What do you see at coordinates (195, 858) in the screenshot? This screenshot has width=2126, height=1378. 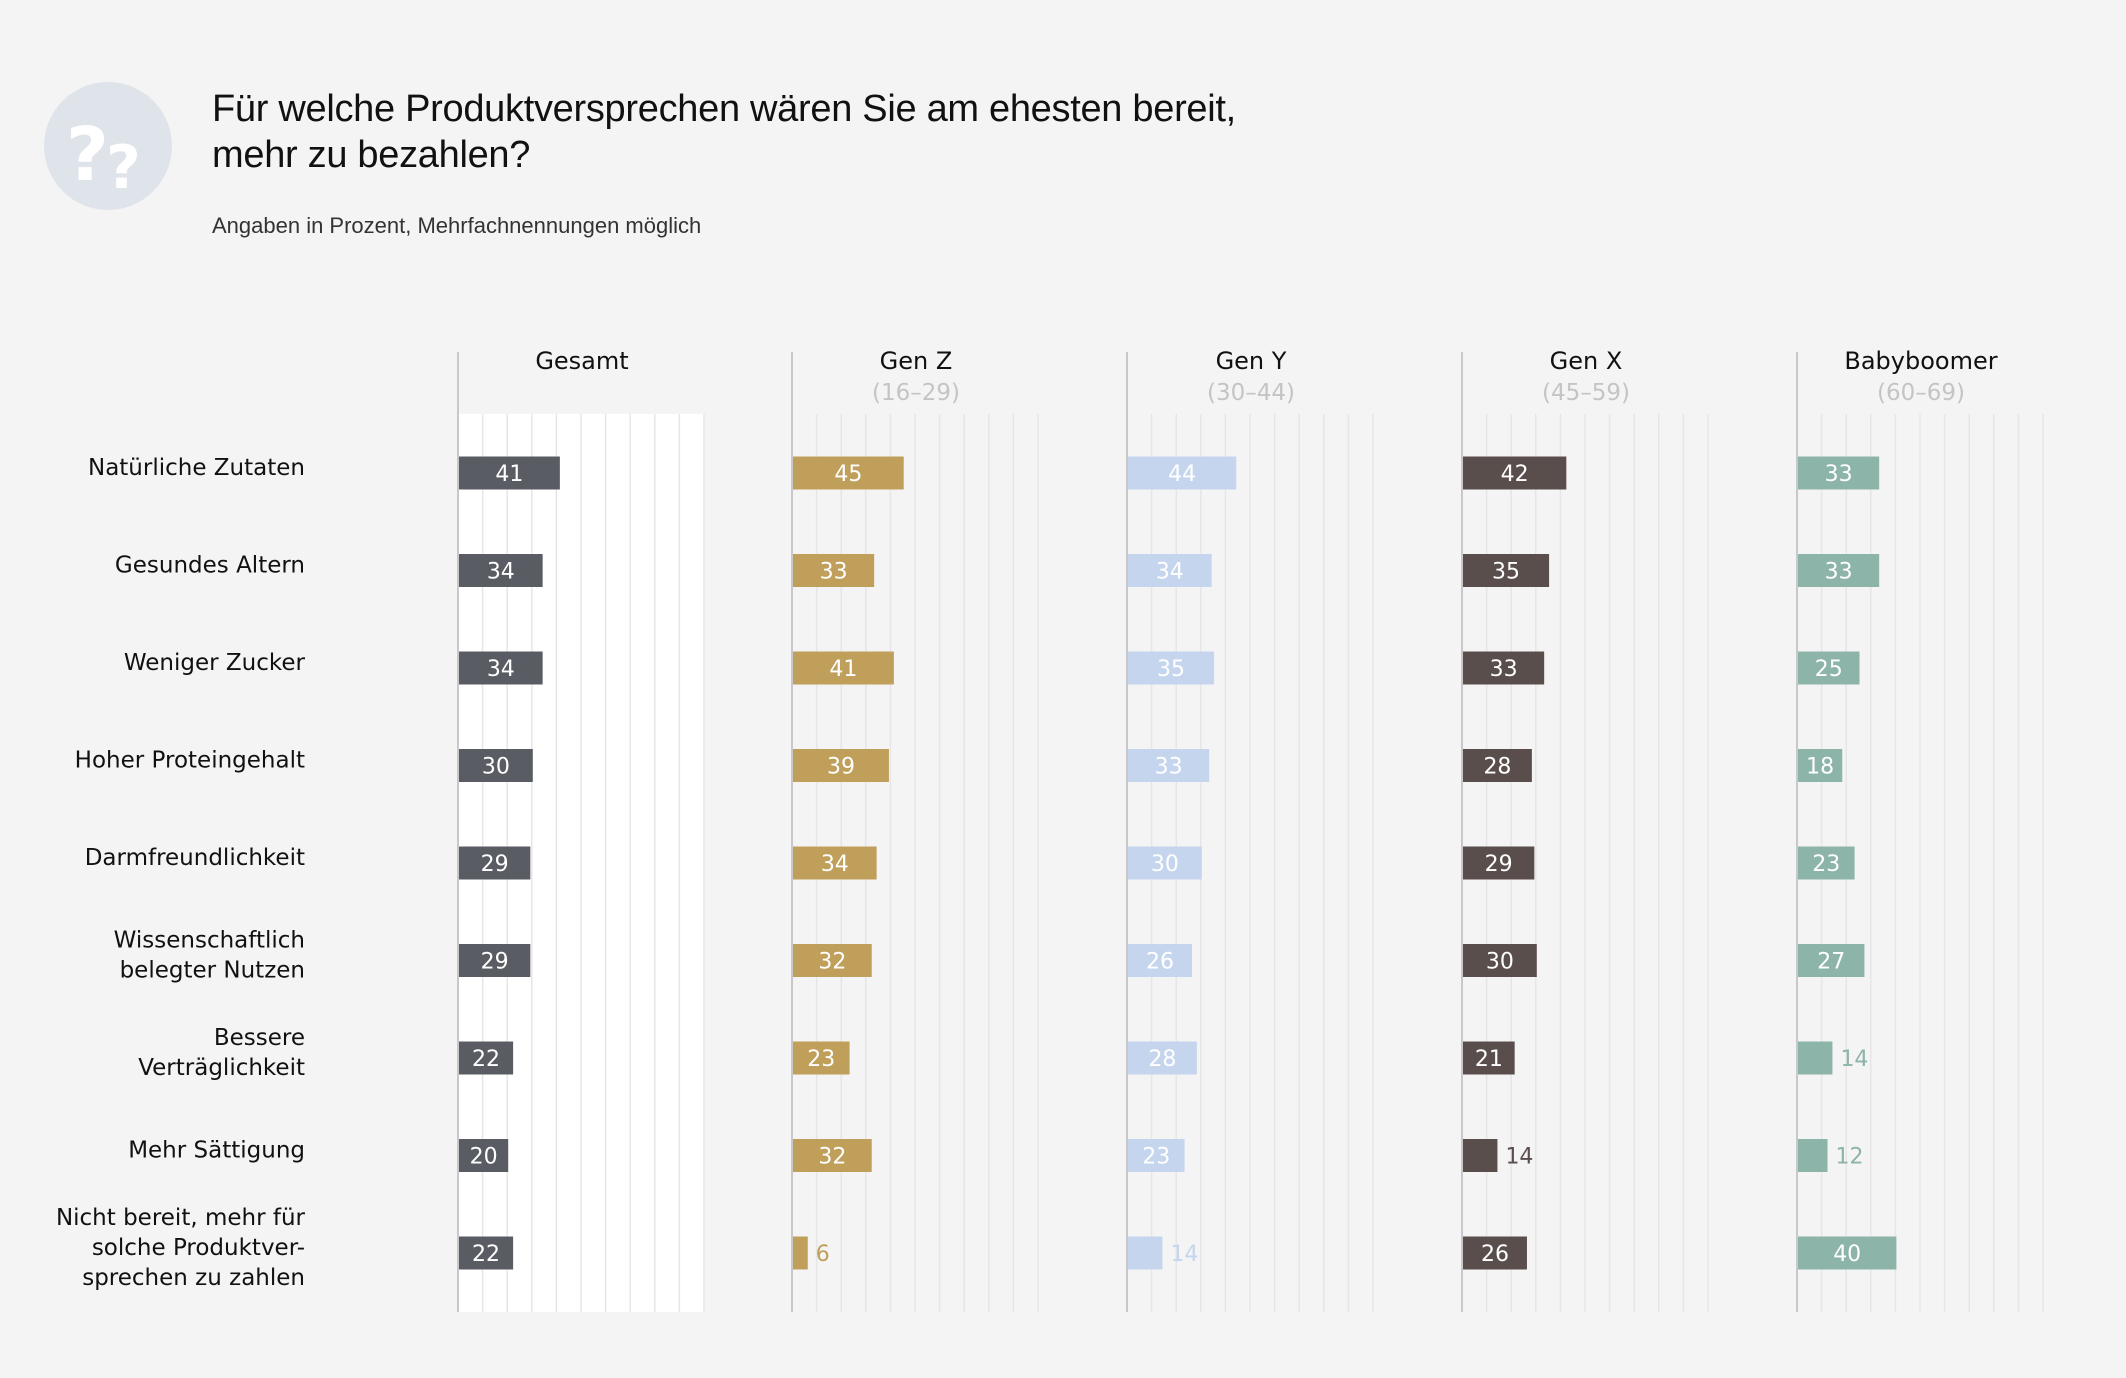 I see `category-label: Darmfreundlichkeit` at bounding box center [195, 858].